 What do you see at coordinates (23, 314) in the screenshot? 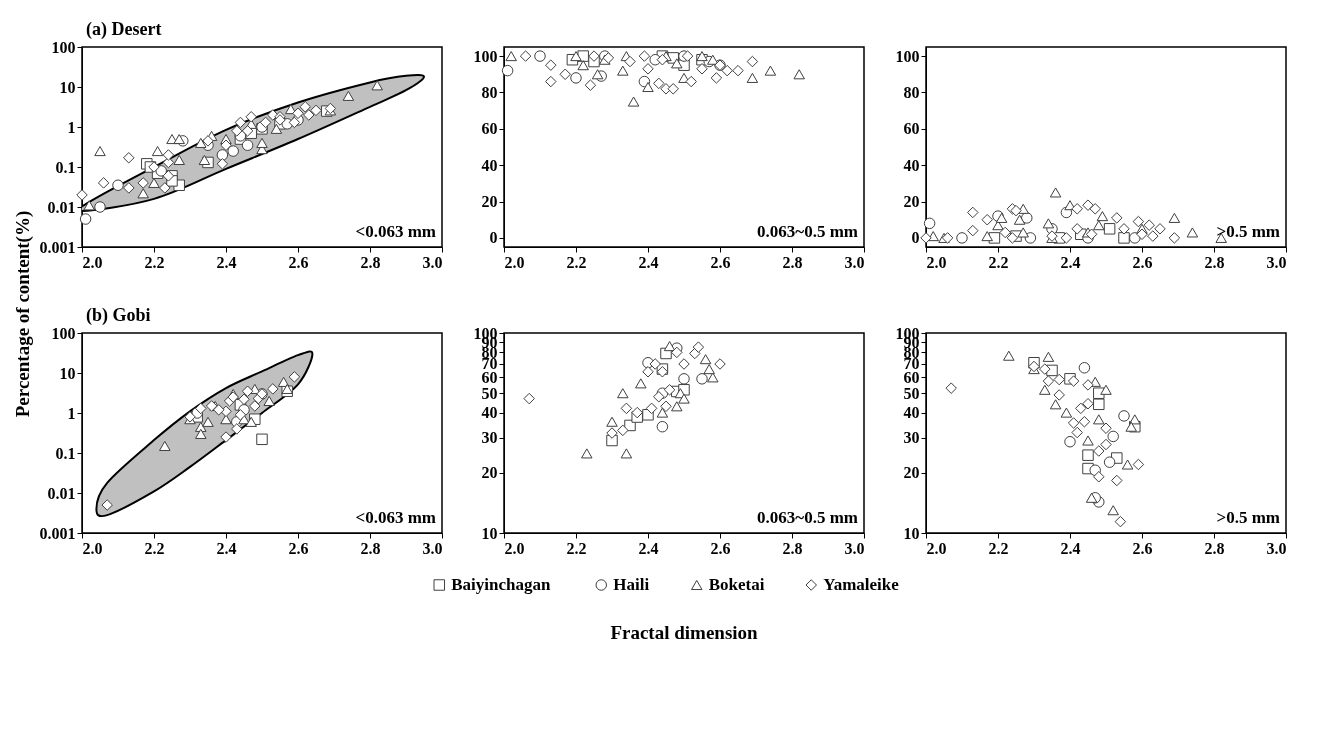
I see `y-axis-title: Percentage of content(%)` at bounding box center [23, 314].